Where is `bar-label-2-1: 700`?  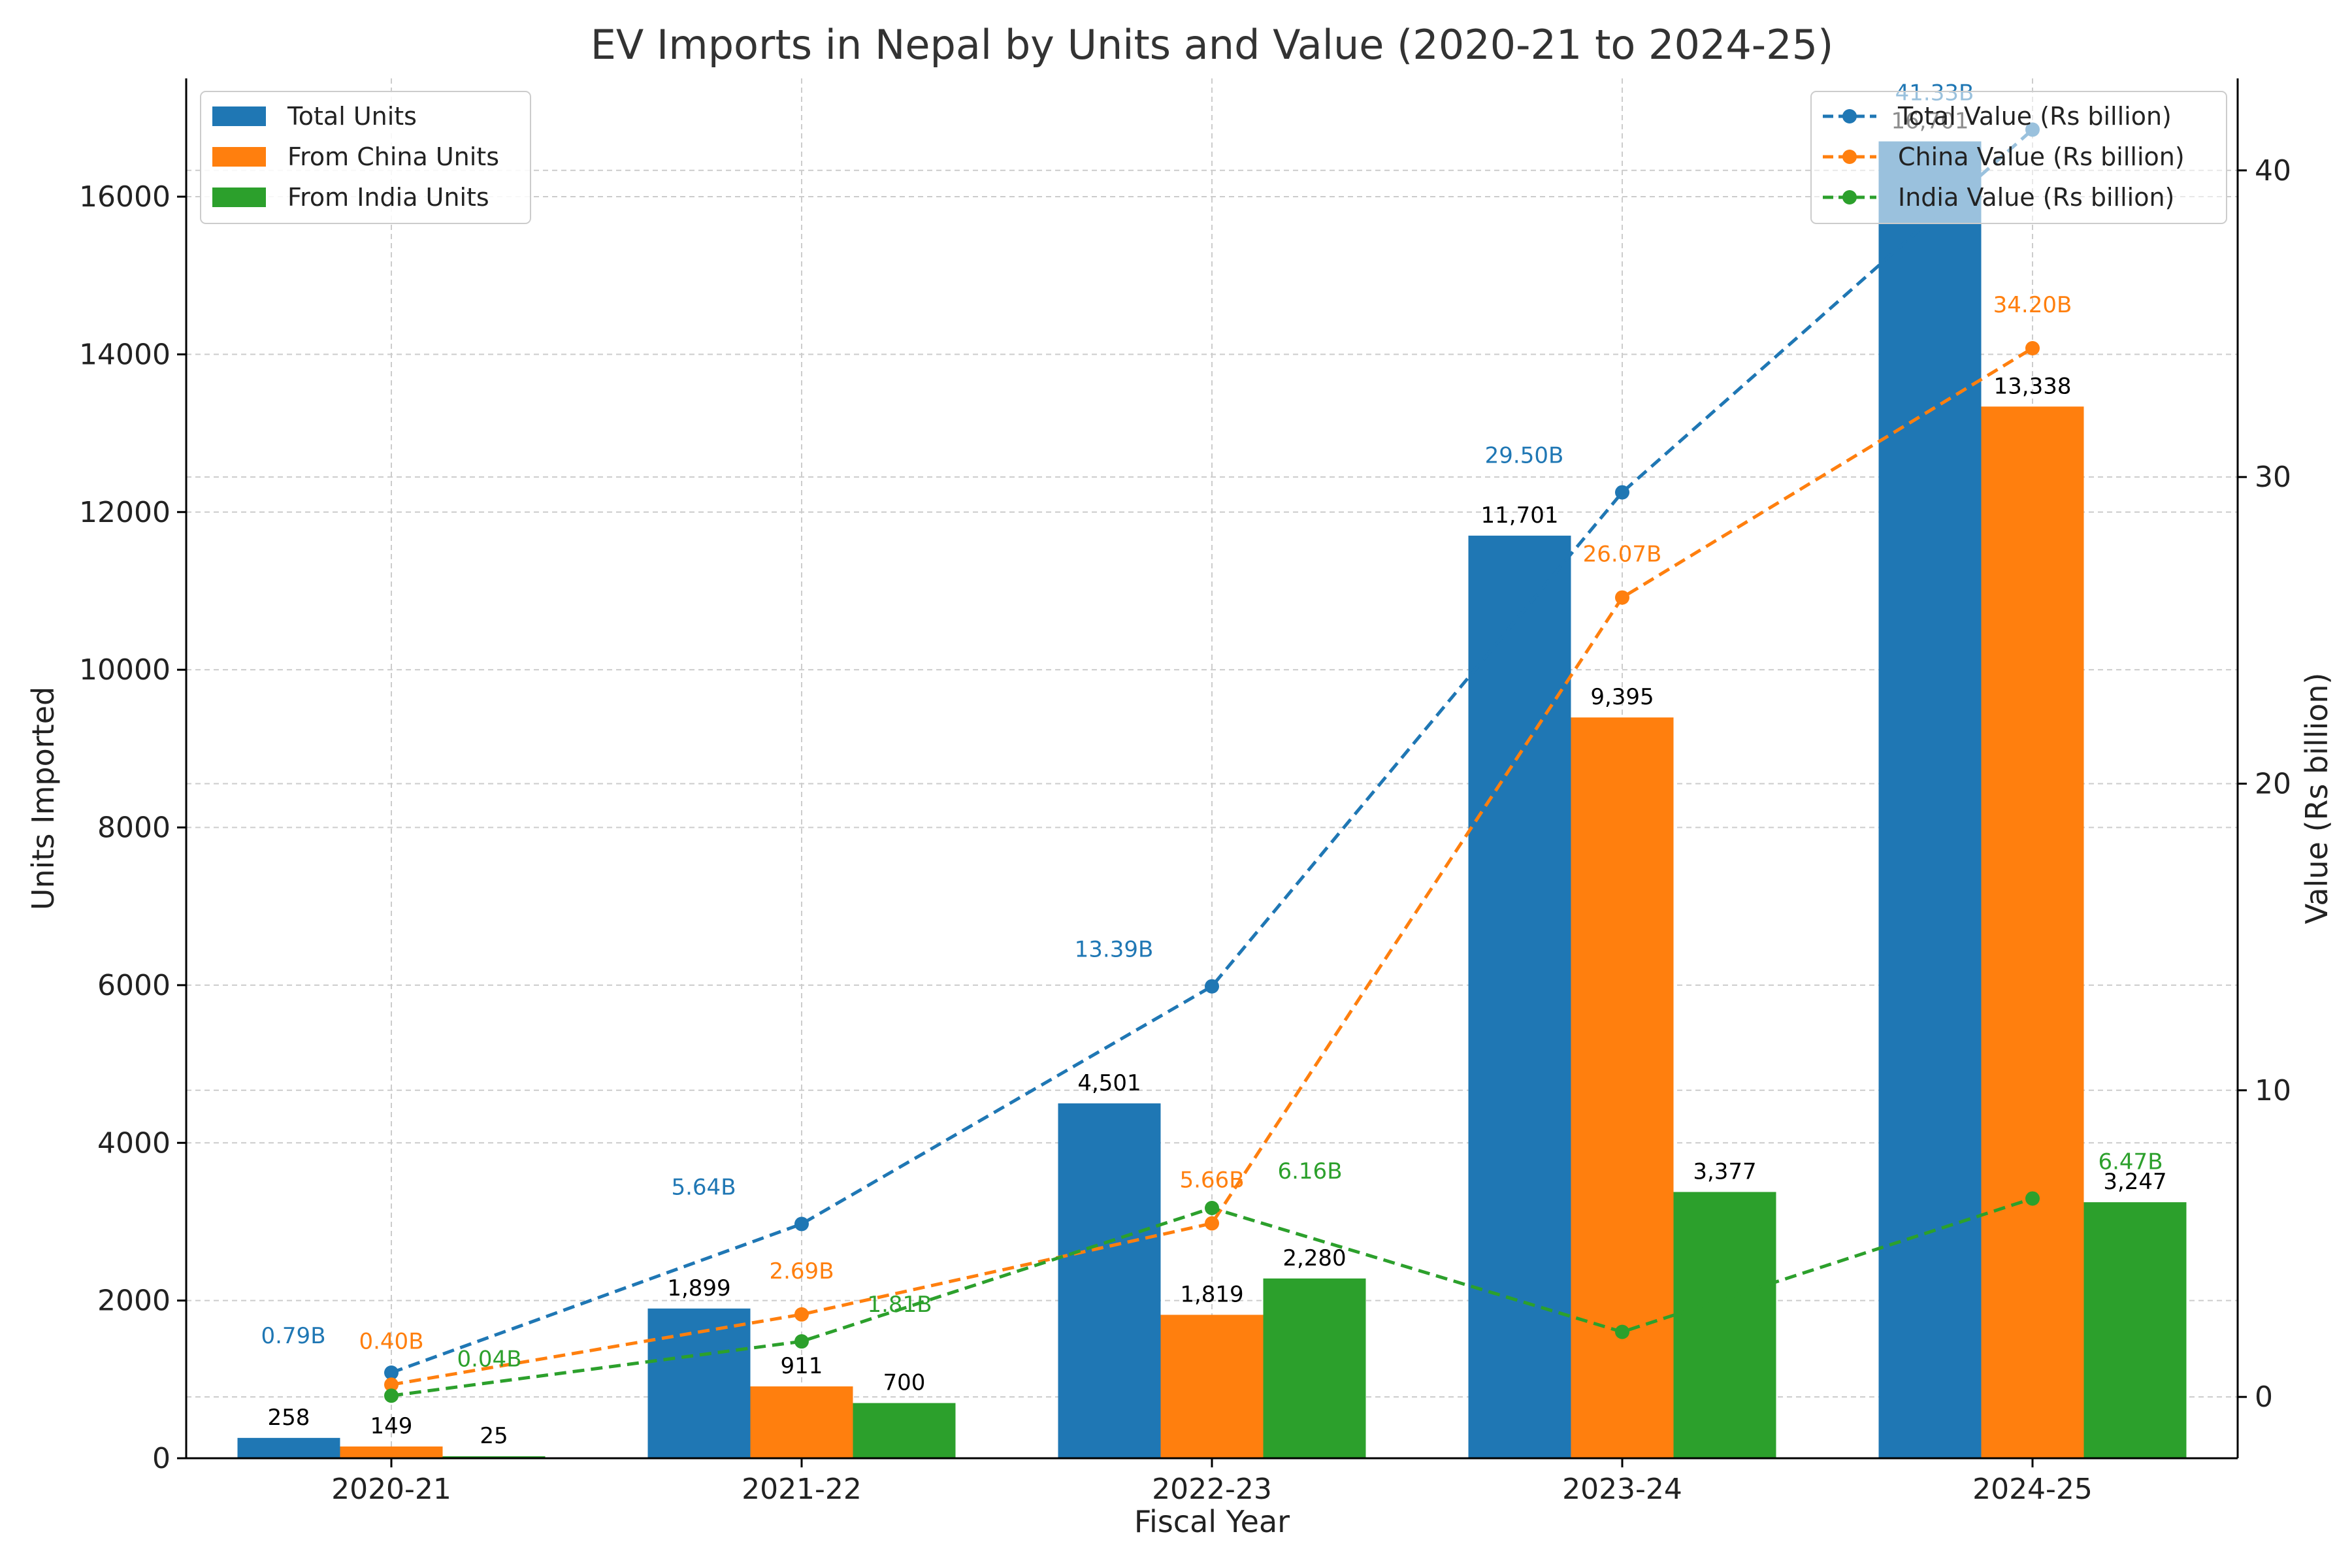 bar-label-2-1: 700 is located at coordinates (904, 1383).